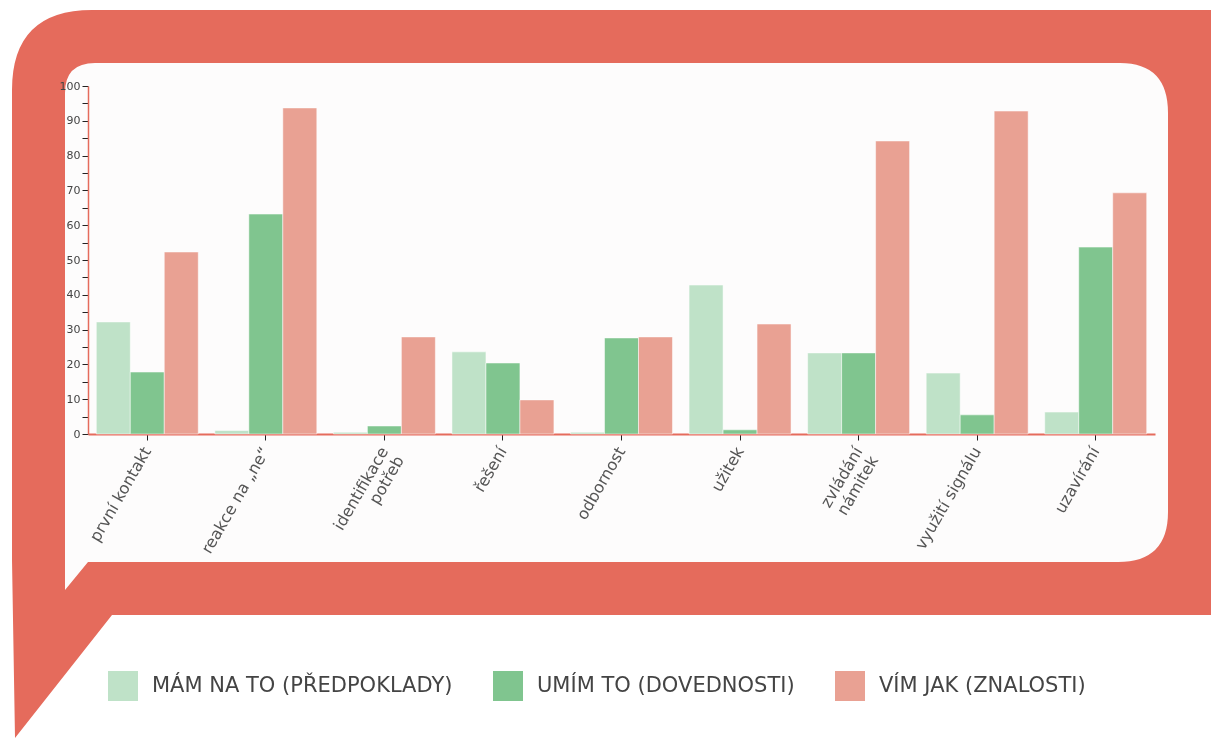  What do you see at coordinates (73, 156) in the screenshot?
I see `y-tick-label: 80` at bounding box center [73, 156].